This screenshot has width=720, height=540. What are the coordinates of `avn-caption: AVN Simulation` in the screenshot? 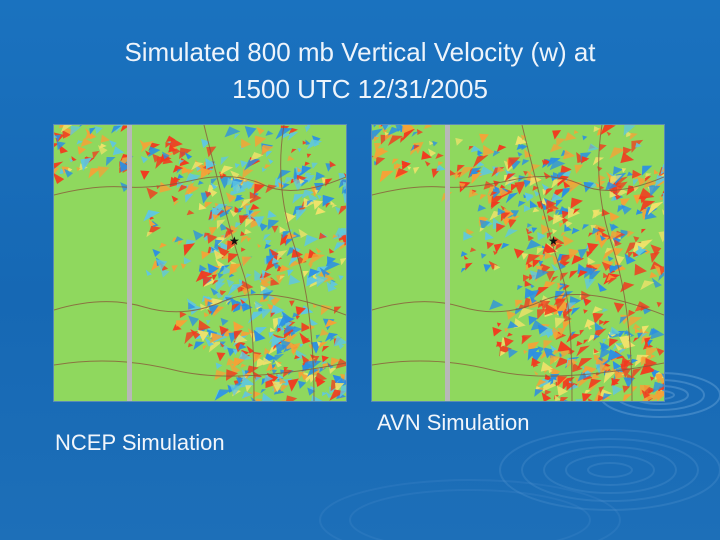 It's located at (453, 422).